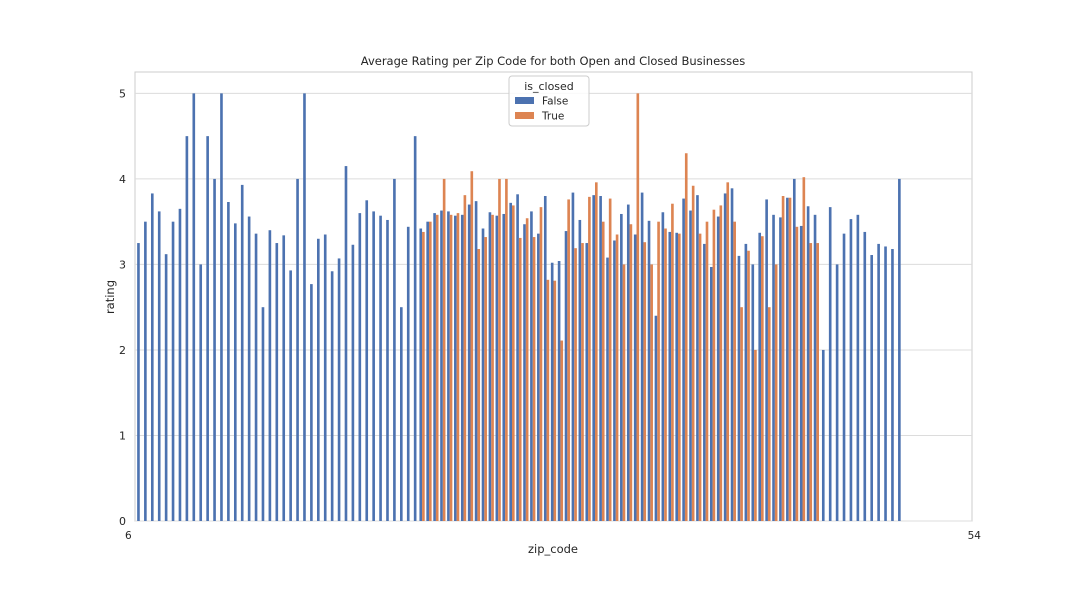 This screenshot has width=1080, height=599. I want to click on x-axis-ticks: 6 54, so click(553, 536).